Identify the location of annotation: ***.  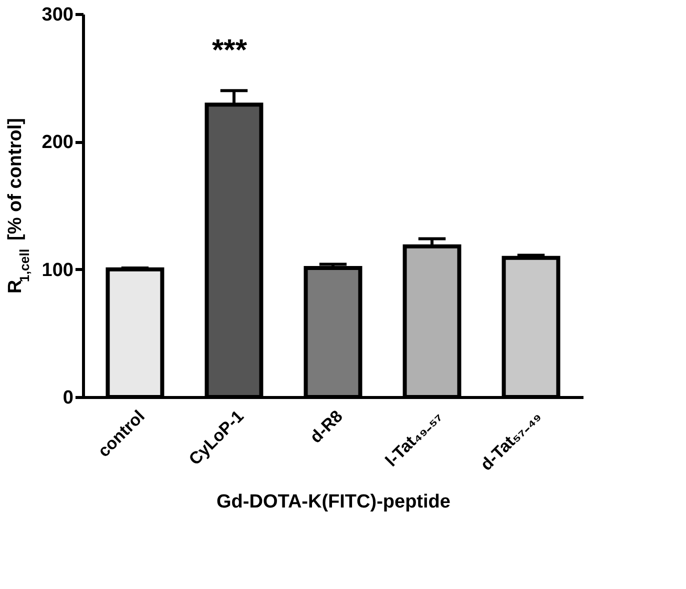
(230, 50).